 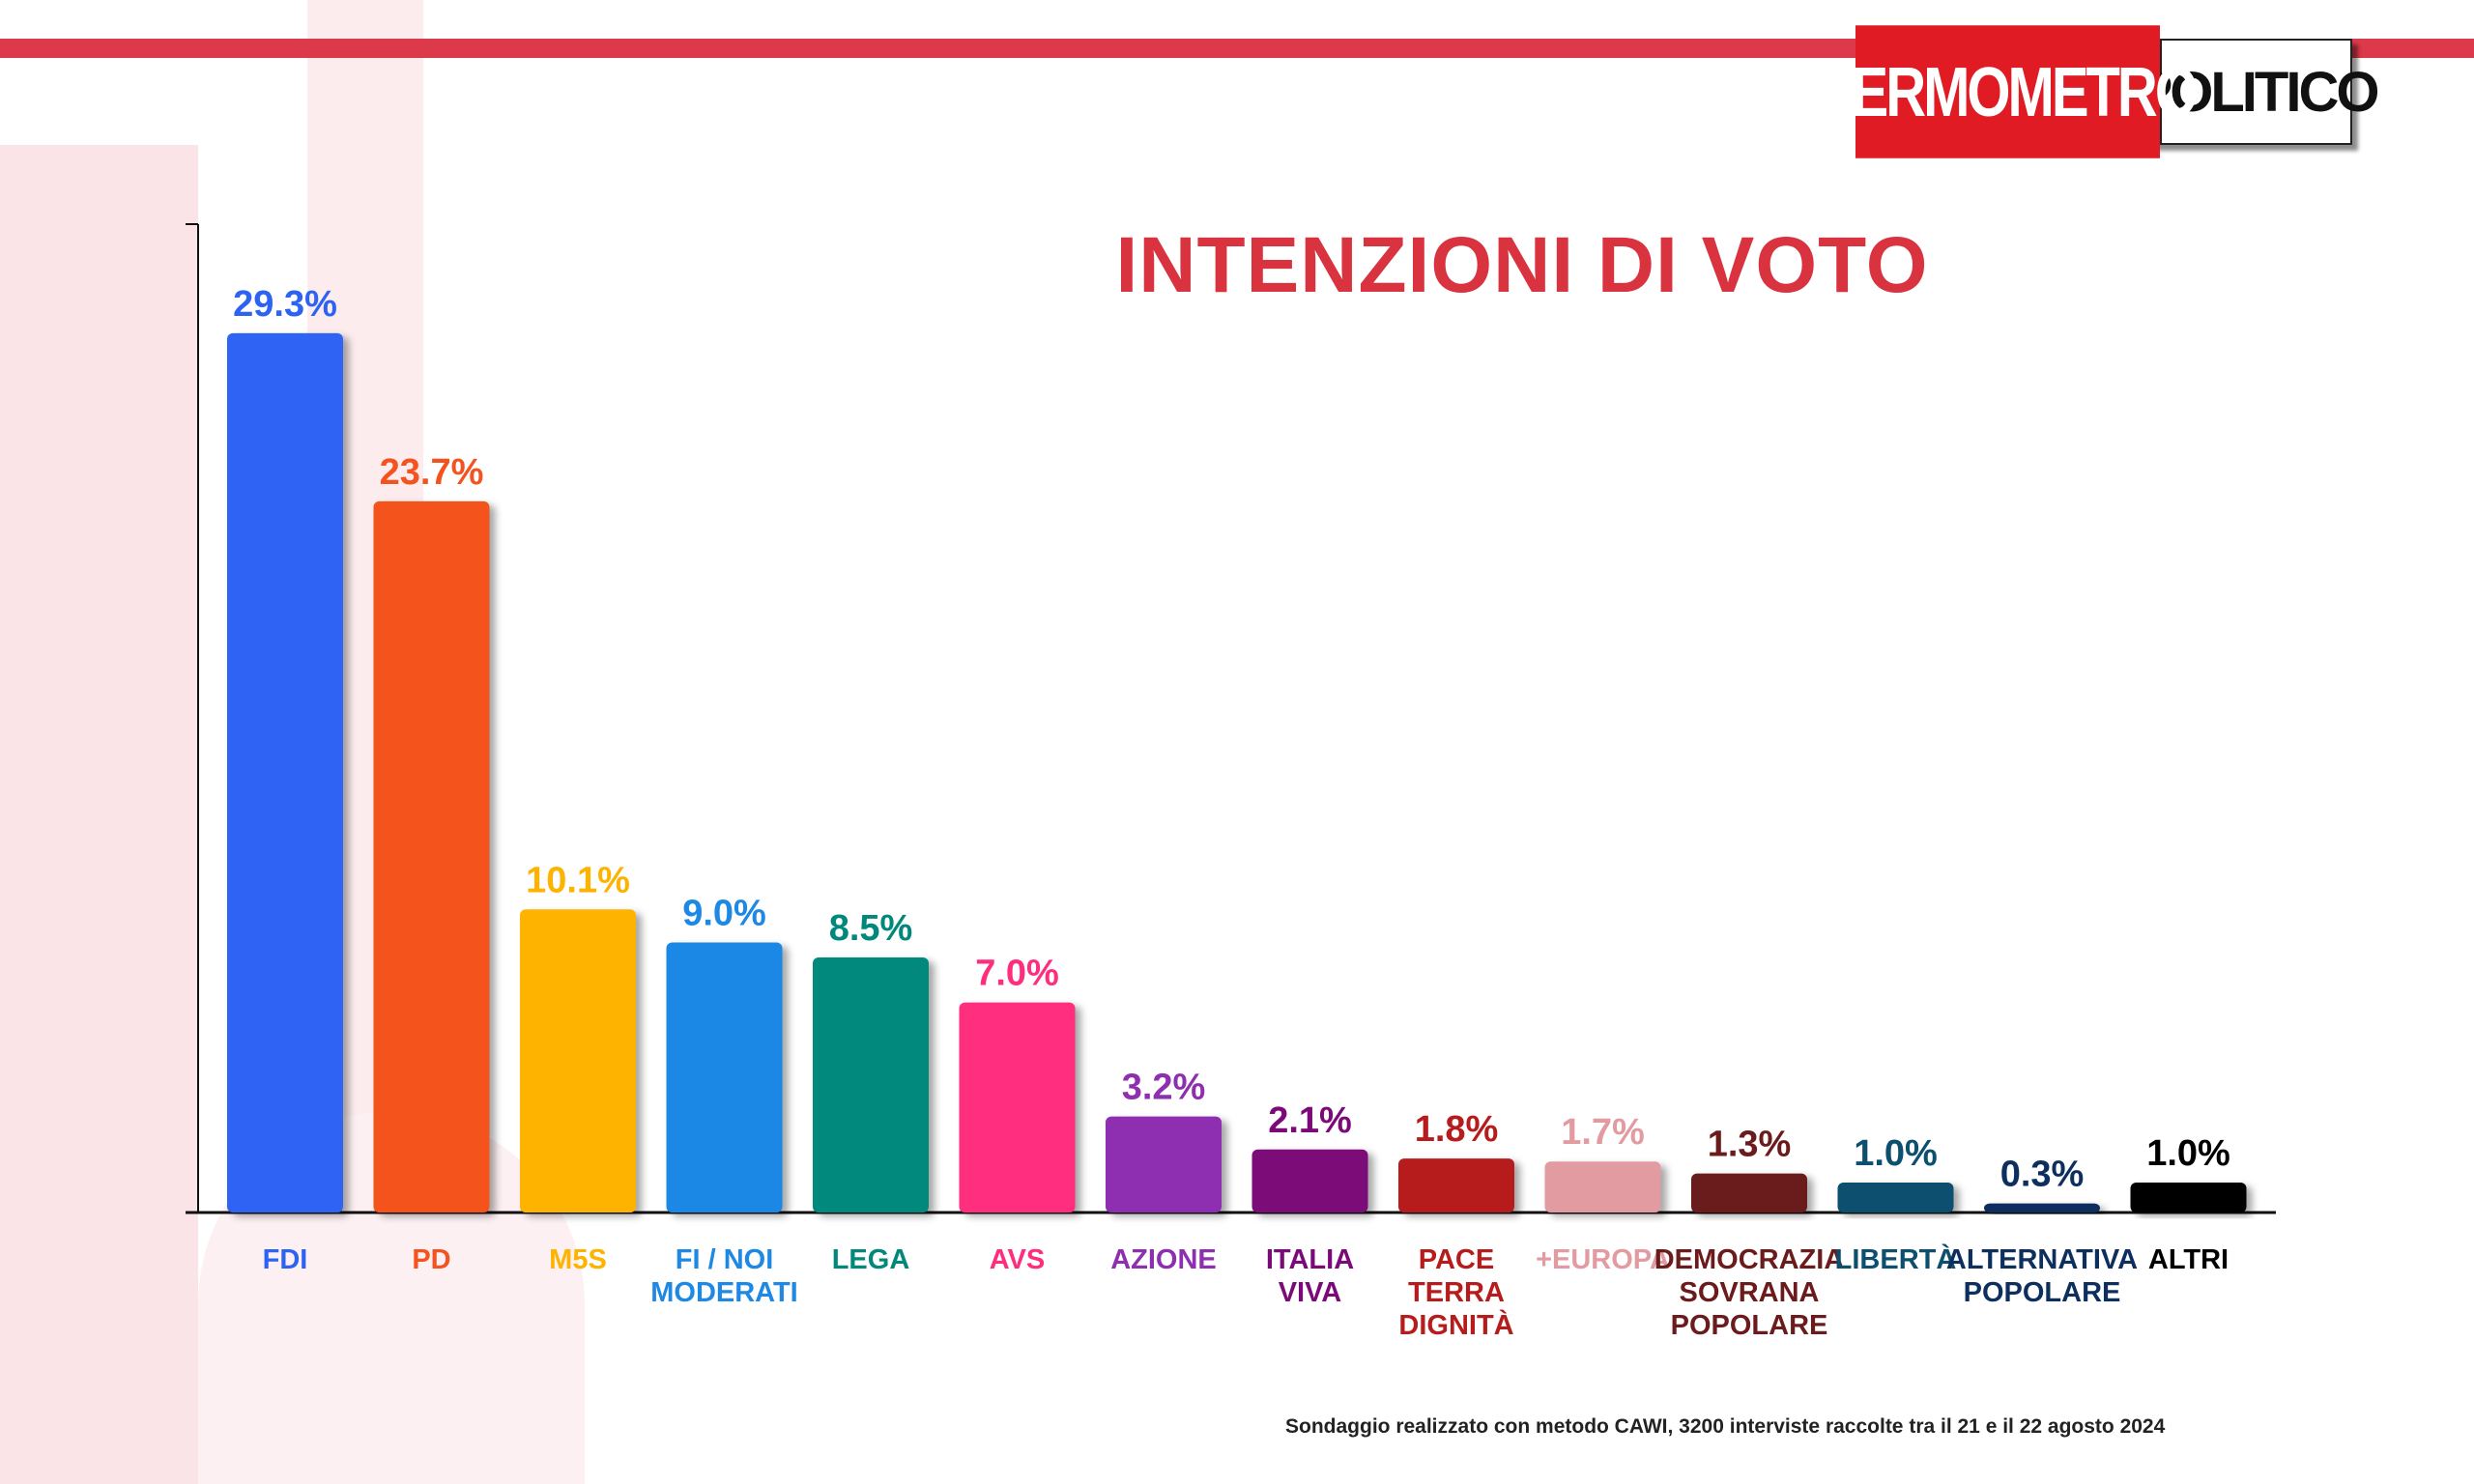 What do you see at coordinates (1455, 1324) in the screenshot?
I see `category-label: DIGNITÀ` at bounding box center [1455, 1324].